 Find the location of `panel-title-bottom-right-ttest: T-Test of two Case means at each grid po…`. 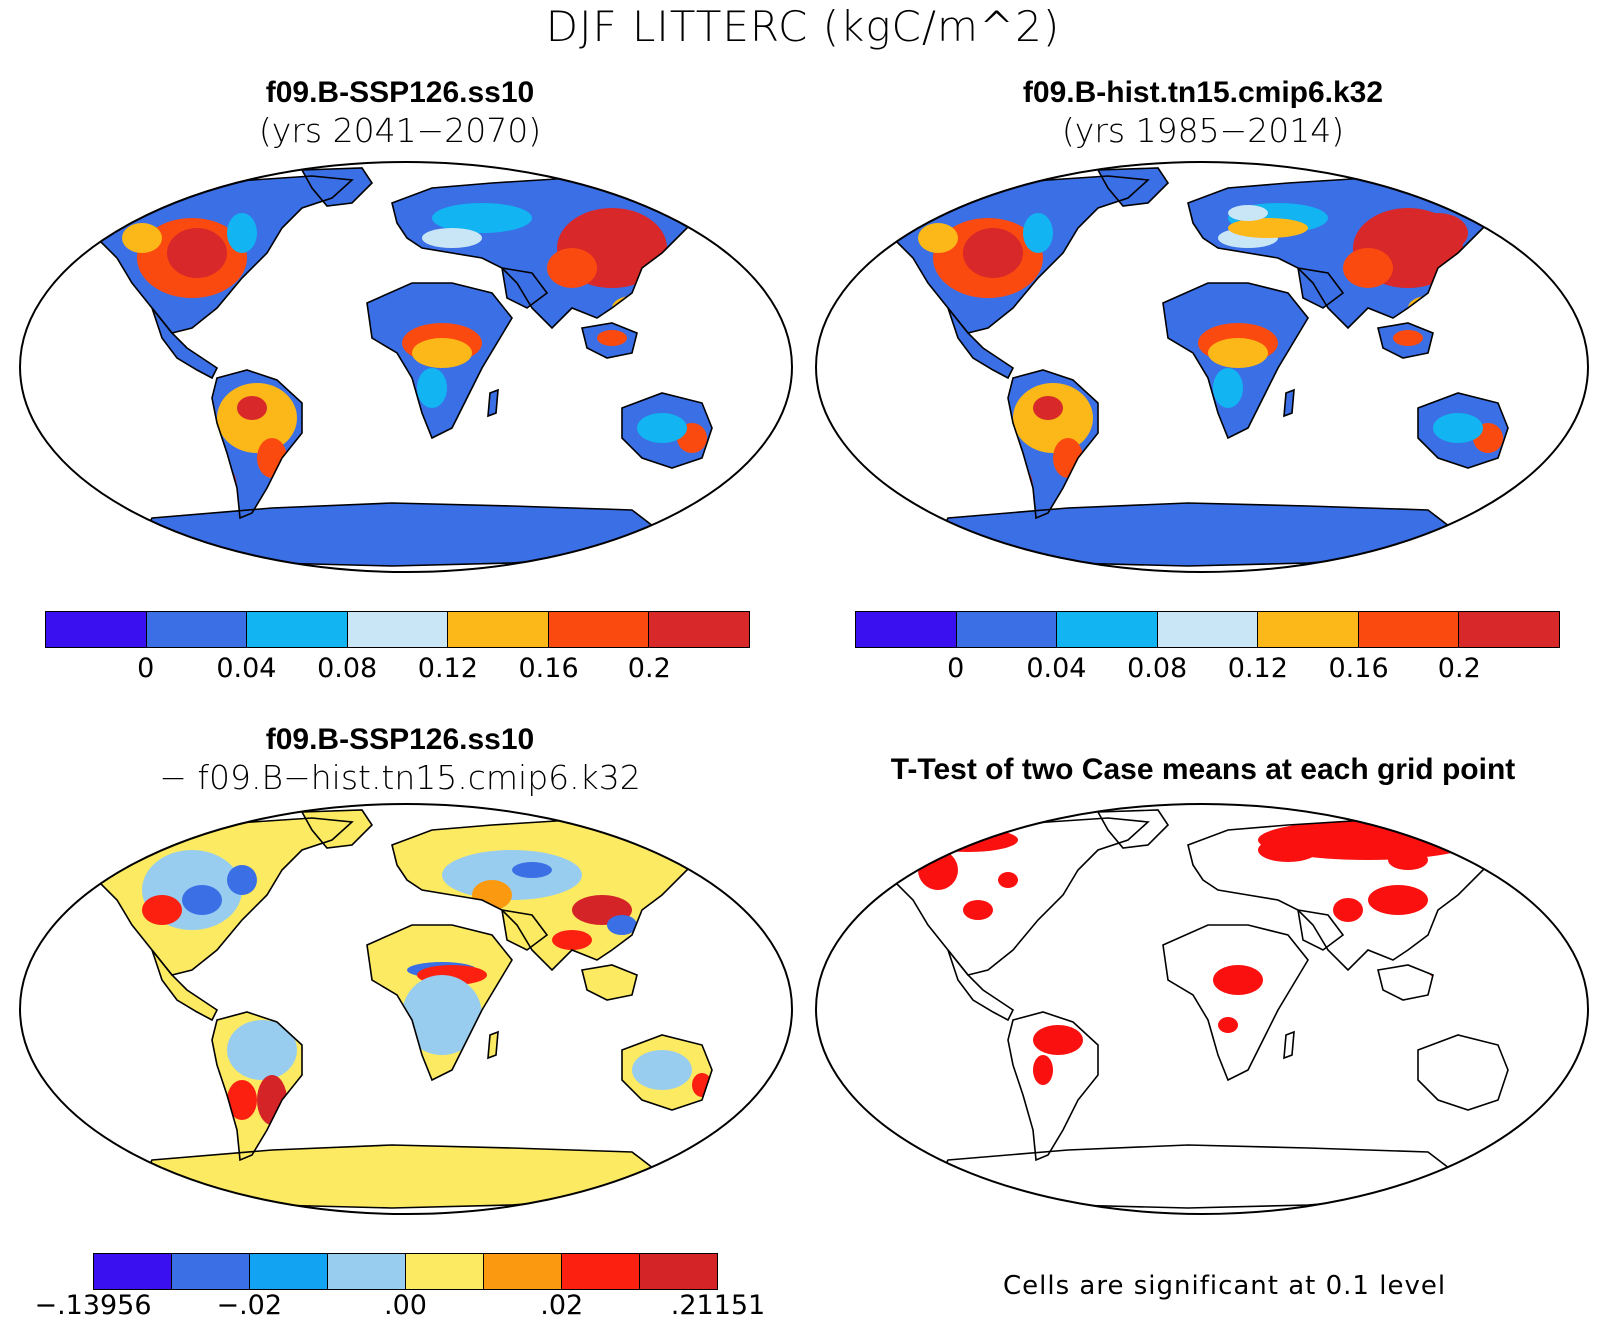

panel-title-bottom-right-ttest: T-Test of two Case means at each grid po… is located at coordinates (1203, 769).